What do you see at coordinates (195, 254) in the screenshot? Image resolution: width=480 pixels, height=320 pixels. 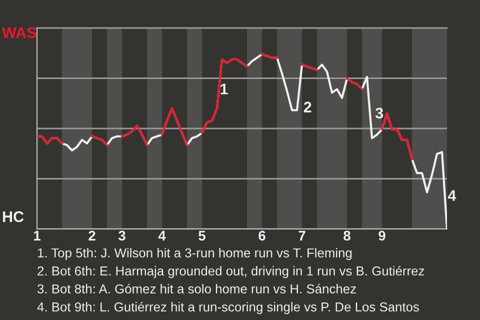 I see `text: 1. Top 5th: J. Wilson hit a 3-run home run vs T. Fleming` at bounding box center [195, 254].